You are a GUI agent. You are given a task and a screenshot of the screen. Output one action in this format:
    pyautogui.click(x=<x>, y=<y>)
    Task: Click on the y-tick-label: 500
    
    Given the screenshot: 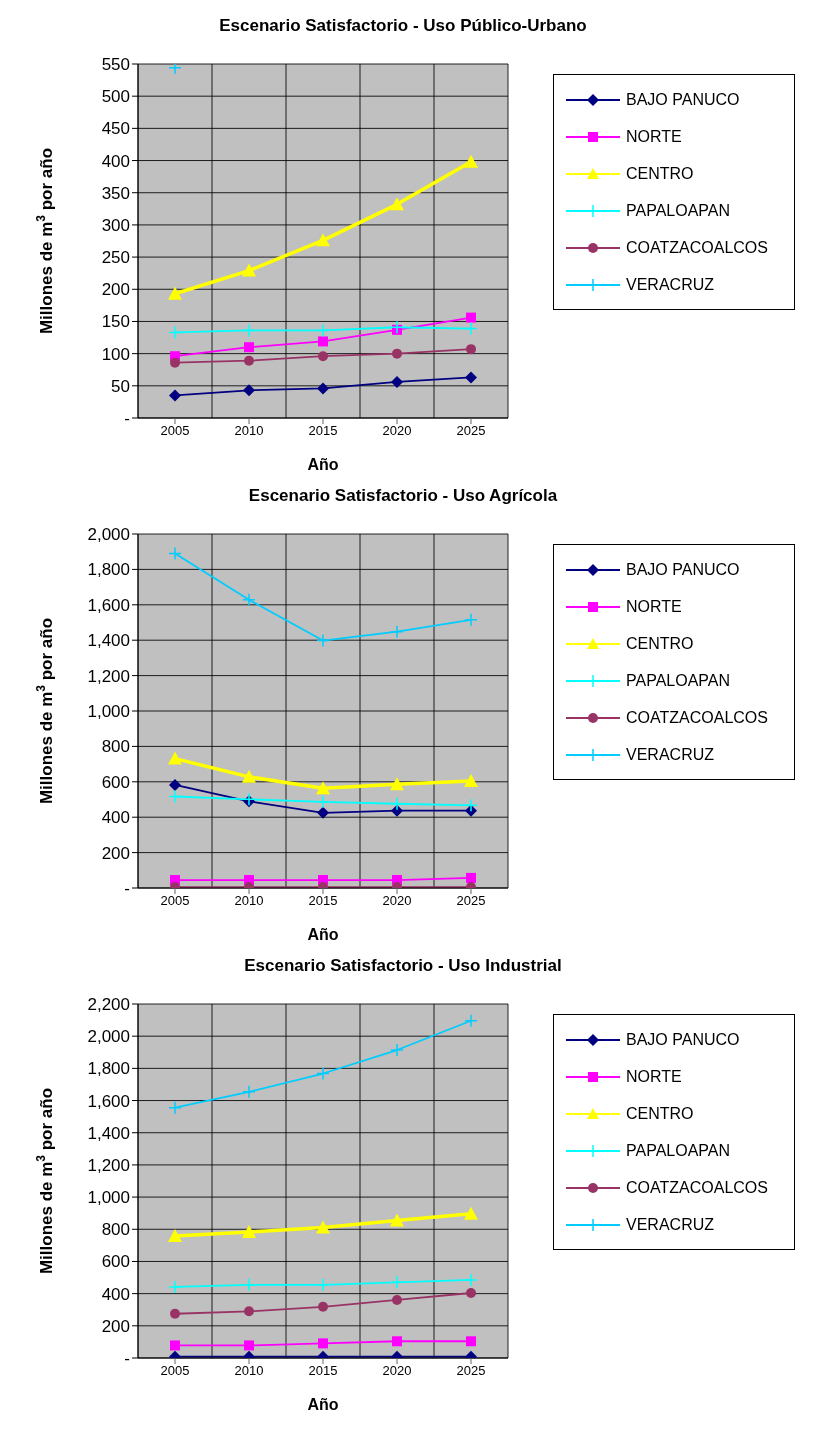 What is the action you would take?
    pyautogui.click(x=115, y=97)
    